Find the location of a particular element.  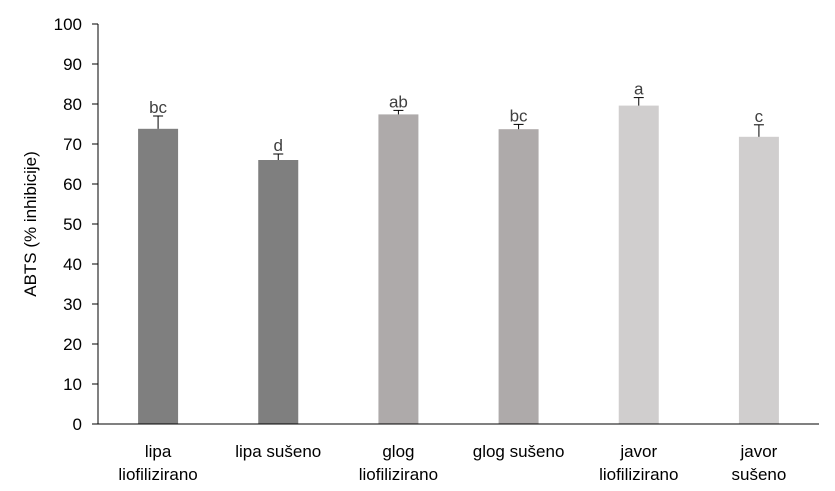

y-tick-label: 10 is located at coordinates (72, 384).